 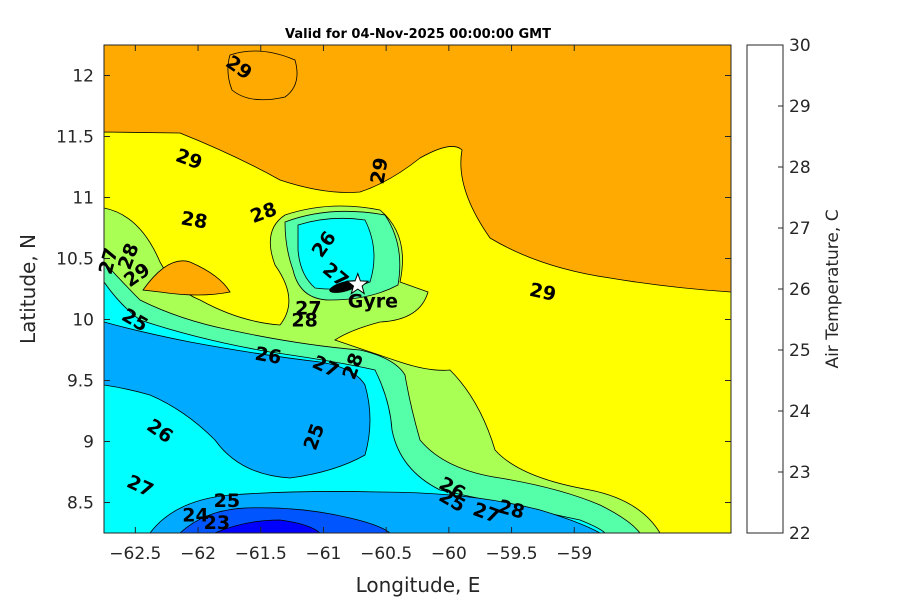 What do you see at coordinates (800, 168) in the screenshot?
I see `colorbar-tick-label: 28` at bounding box center [800, 168].